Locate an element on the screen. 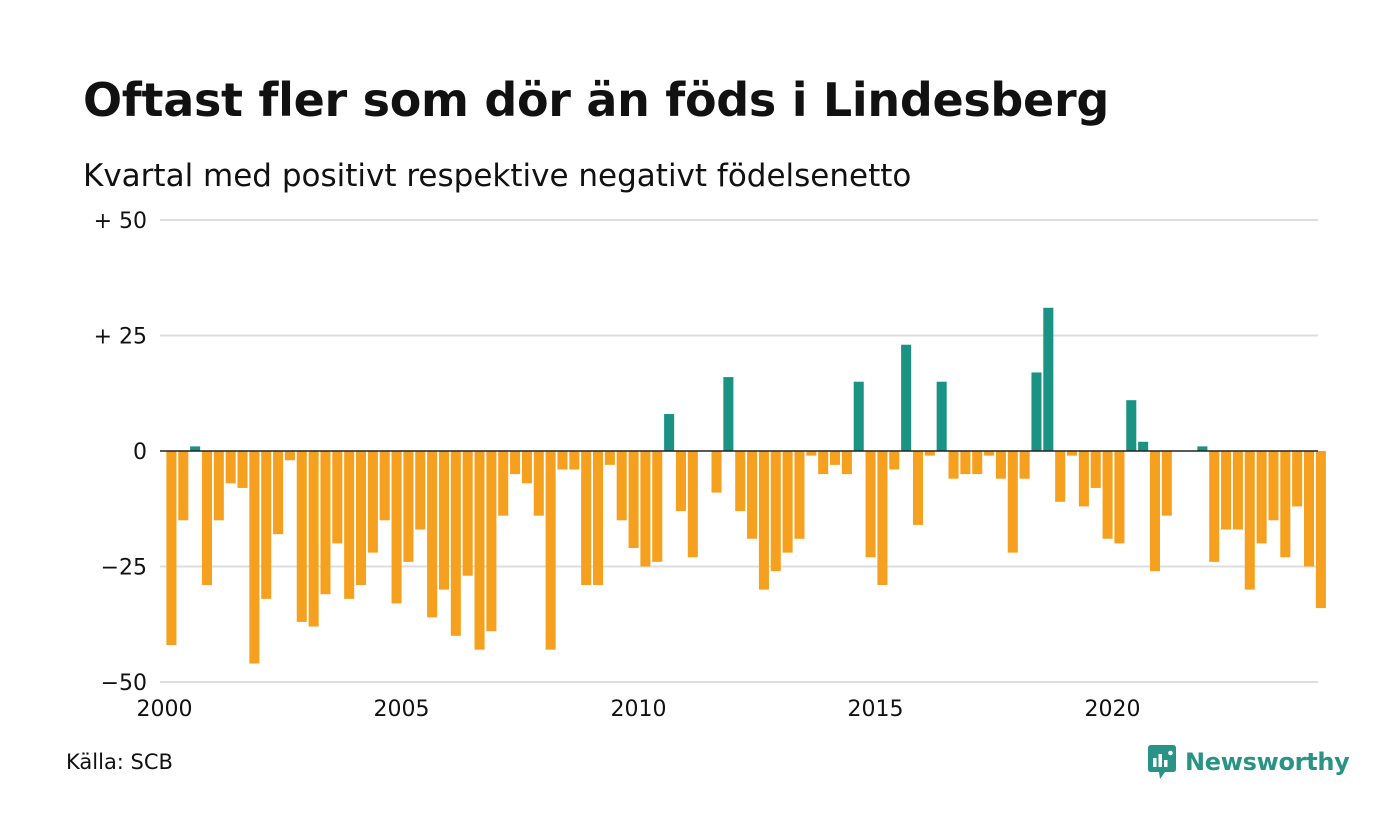  source-note: Källa: SCB is located at coordinates (119, 762).